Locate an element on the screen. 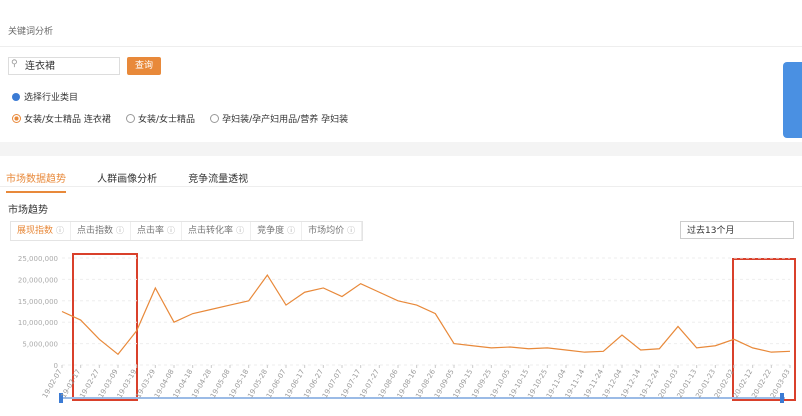 The image size is (802, 416). radio-group: 女装/女士精品 连衣裙 女装/女士精品 孕妇装/孕产妇用品/营养 孕妇装 is located at coordinates (185, 117).